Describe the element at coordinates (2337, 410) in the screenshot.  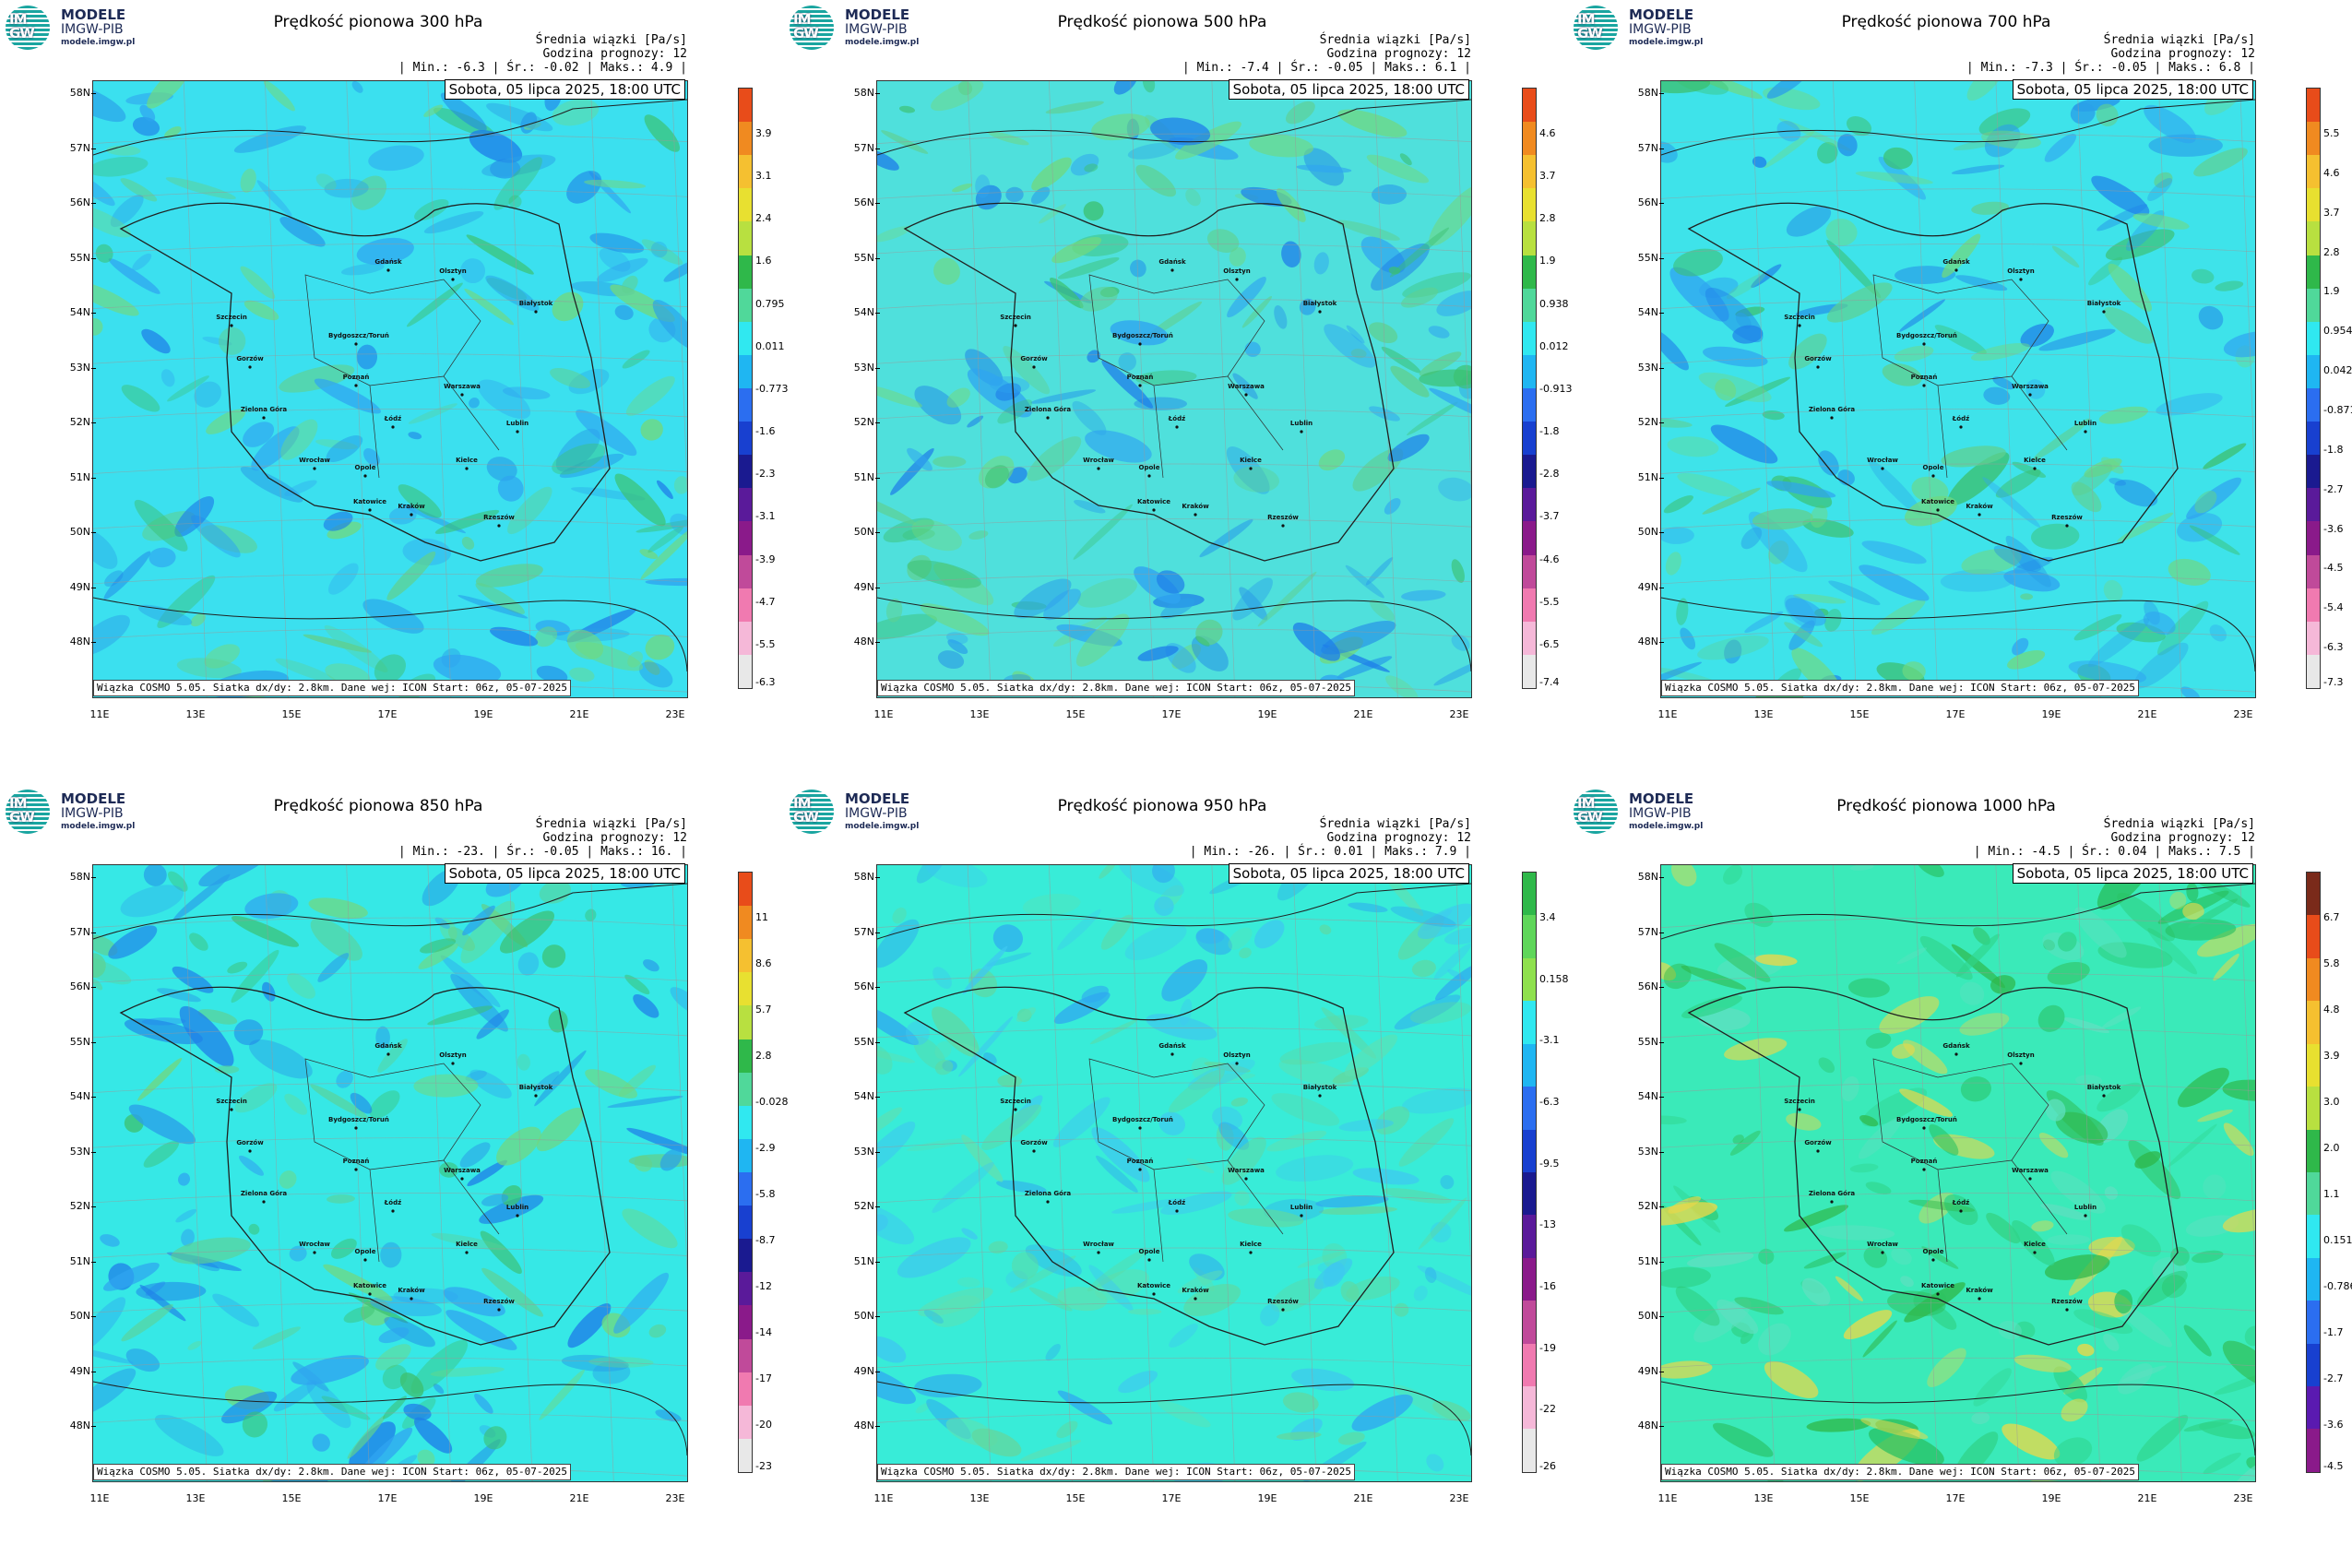
I see `colorbar-tick-label: -0.871` at that location.